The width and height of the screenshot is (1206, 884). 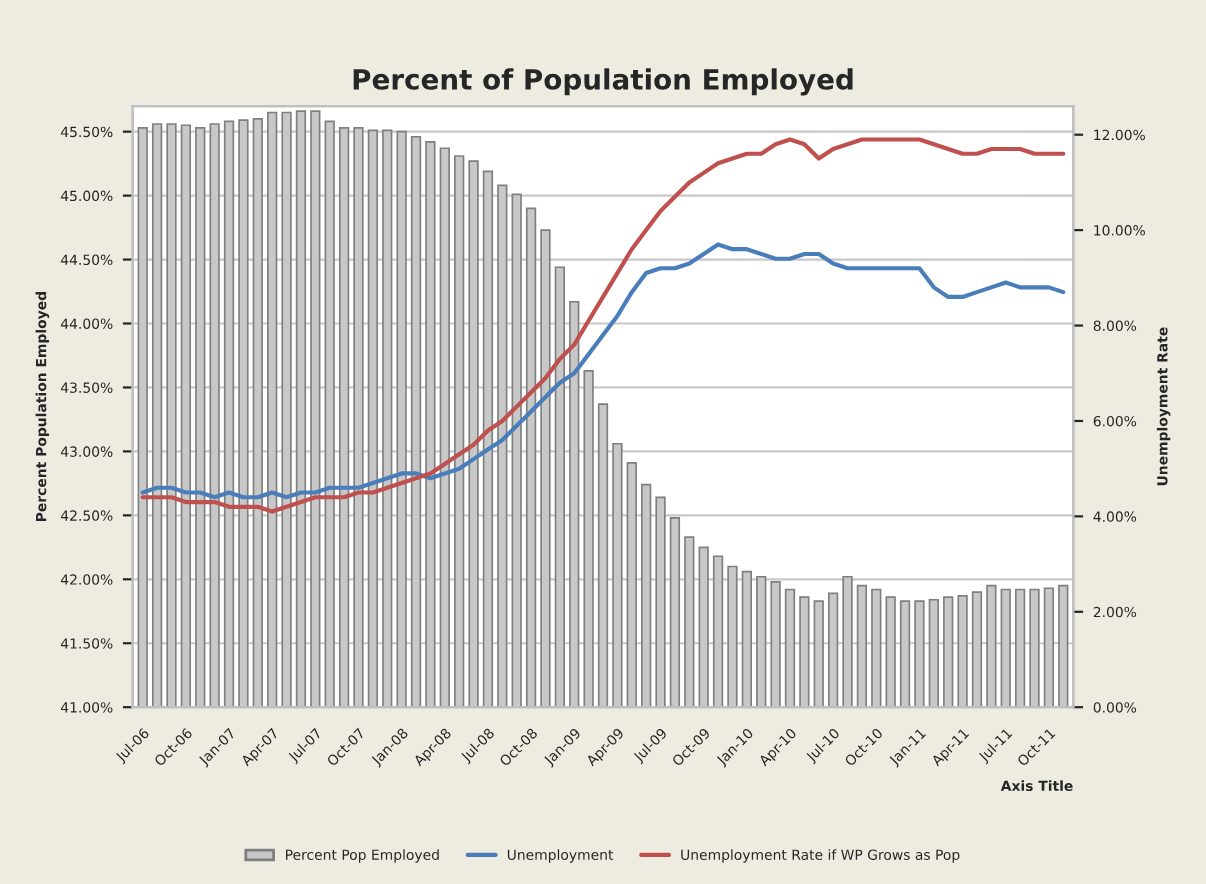 What do you see at coordinates (603, 82) in the screenshot?
I see `chart-title: Percent of Population Employed` at bounding box center [603, 82].